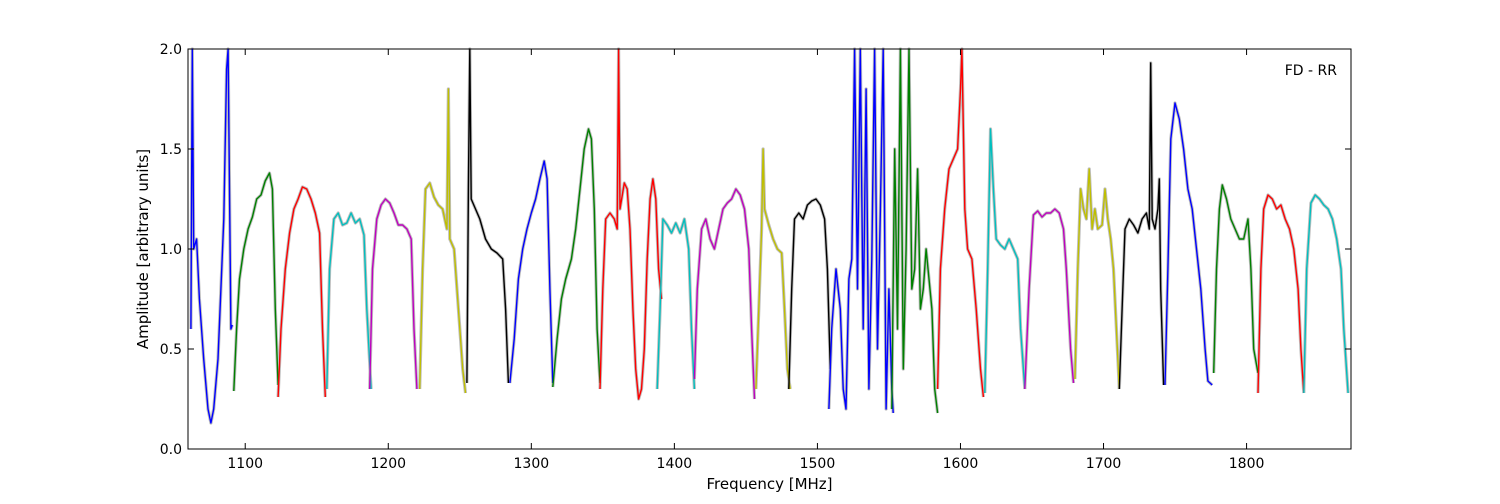  What do you see at coordinates (1104, 464) in the screenshot?
I see `x-tick-label: 1700` at bounding box center [1104, 464].